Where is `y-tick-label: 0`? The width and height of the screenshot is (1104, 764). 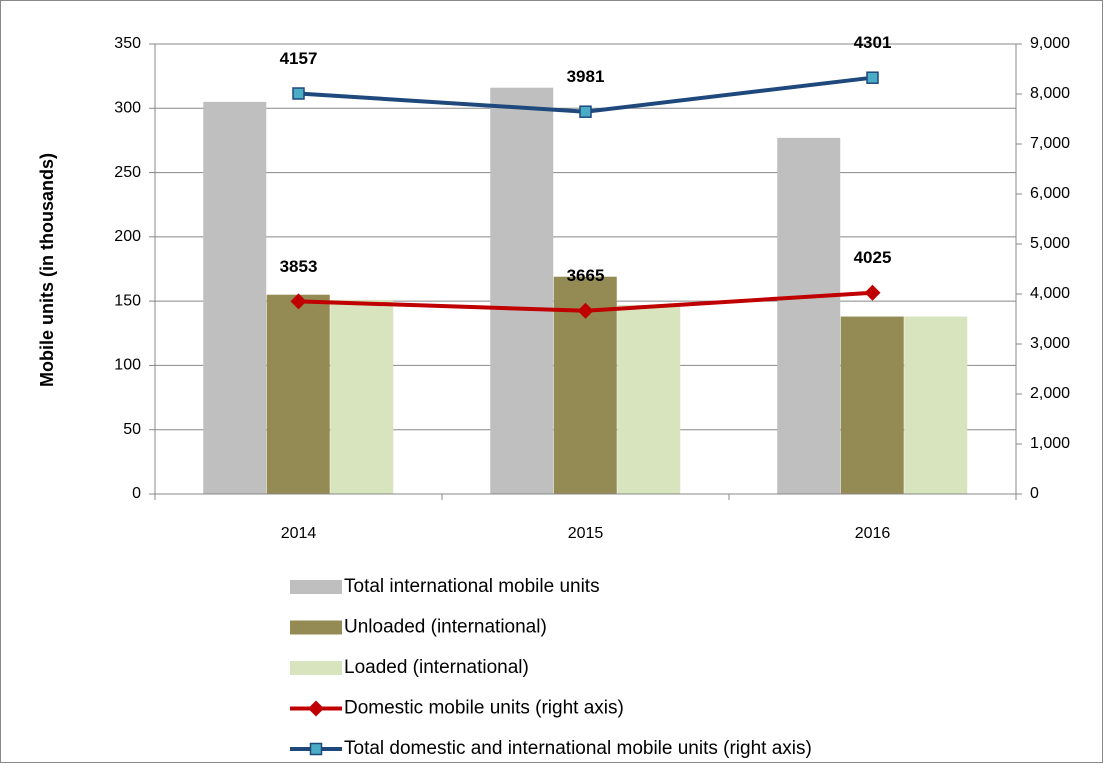
y-tick-label: 0 is located at coordinates (136, 493).